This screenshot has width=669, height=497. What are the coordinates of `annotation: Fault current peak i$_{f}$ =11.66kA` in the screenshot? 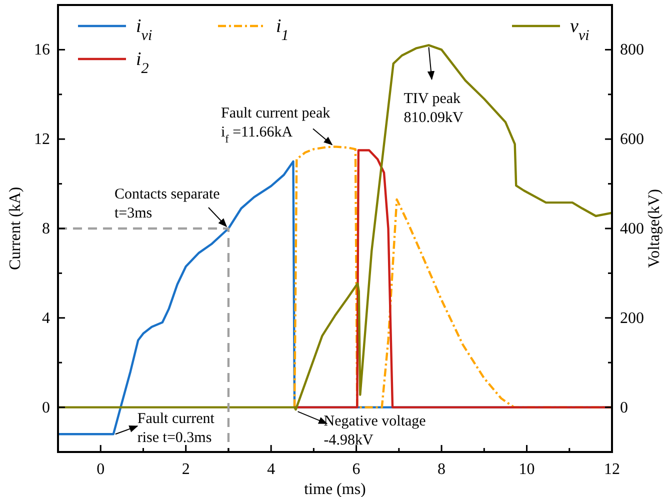 It's located at (276, 126).